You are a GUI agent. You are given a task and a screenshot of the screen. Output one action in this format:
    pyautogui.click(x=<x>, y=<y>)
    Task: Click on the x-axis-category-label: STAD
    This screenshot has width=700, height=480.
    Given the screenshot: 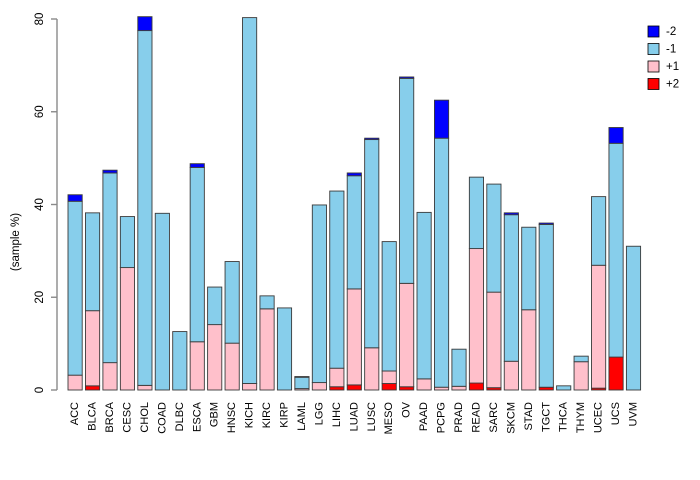 What is the action you would take?
    pyautogui.click(x=529, y=416)
    